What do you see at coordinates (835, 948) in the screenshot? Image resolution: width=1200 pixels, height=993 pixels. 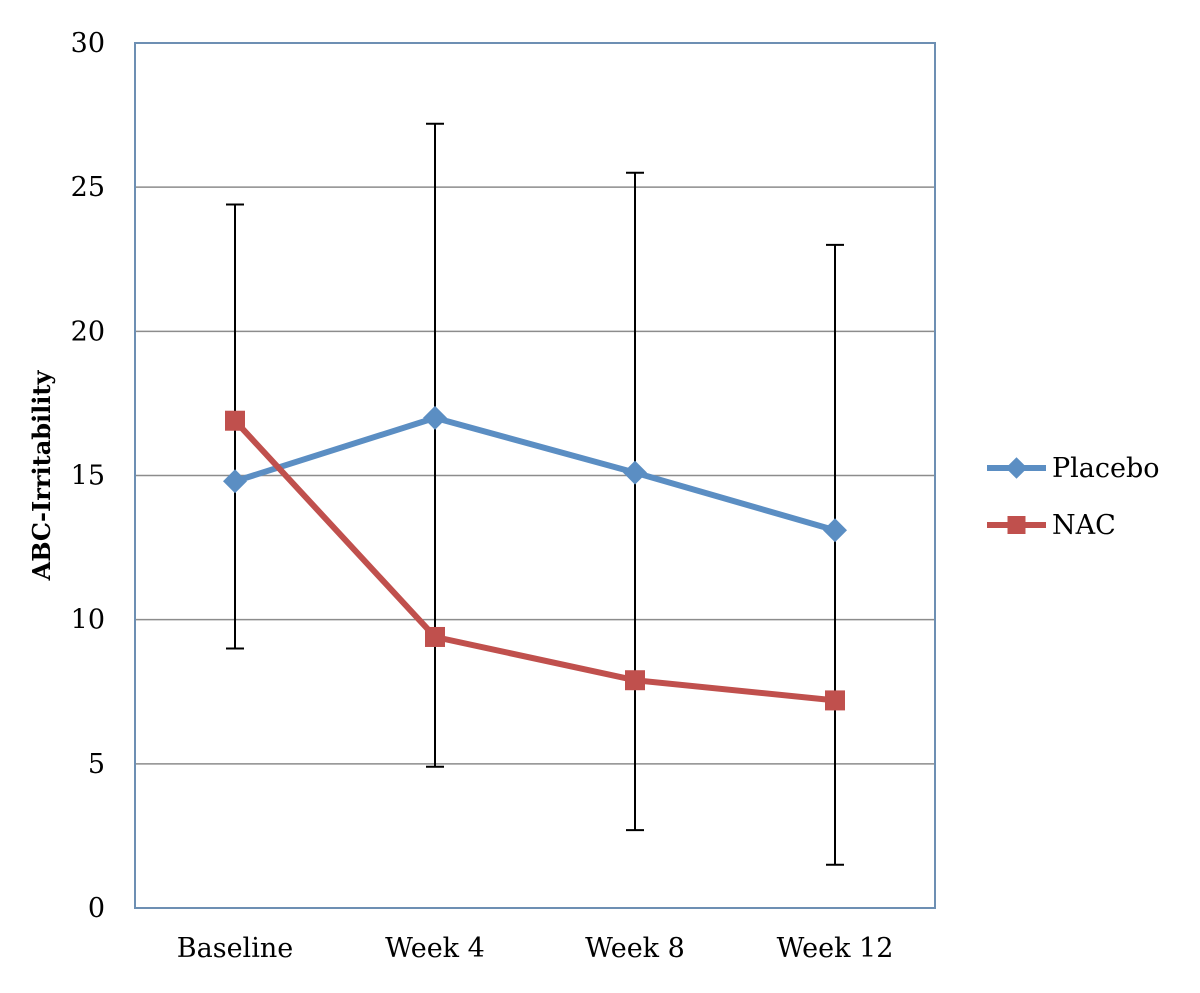 I see `x-tick-label: Week 12` at bounding box center [835, 948].